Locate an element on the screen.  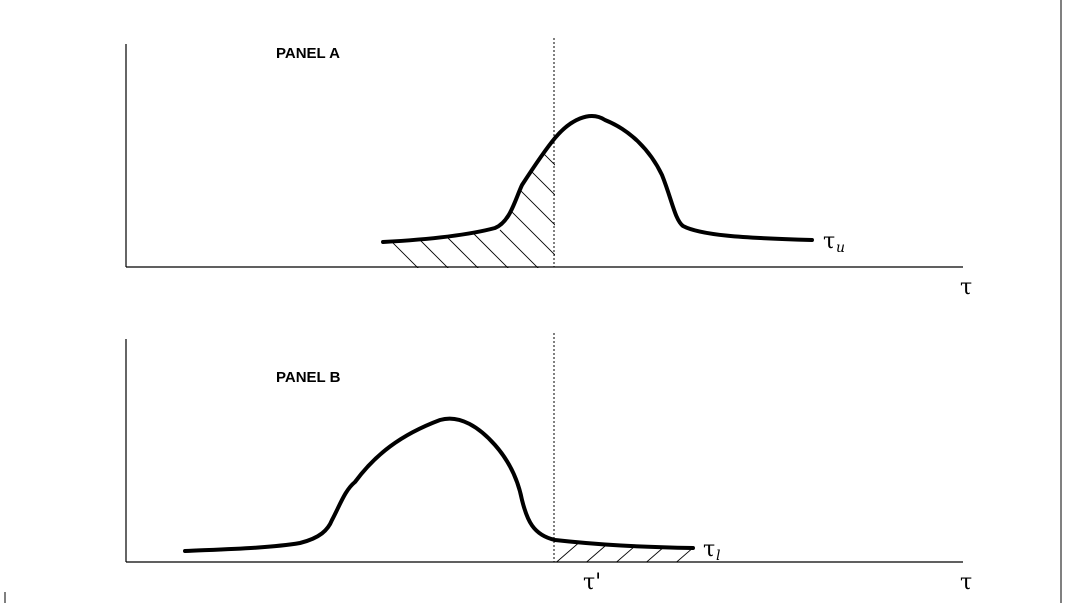
panel-a-tau-symbol: τ is located at coordinates (829, 241).